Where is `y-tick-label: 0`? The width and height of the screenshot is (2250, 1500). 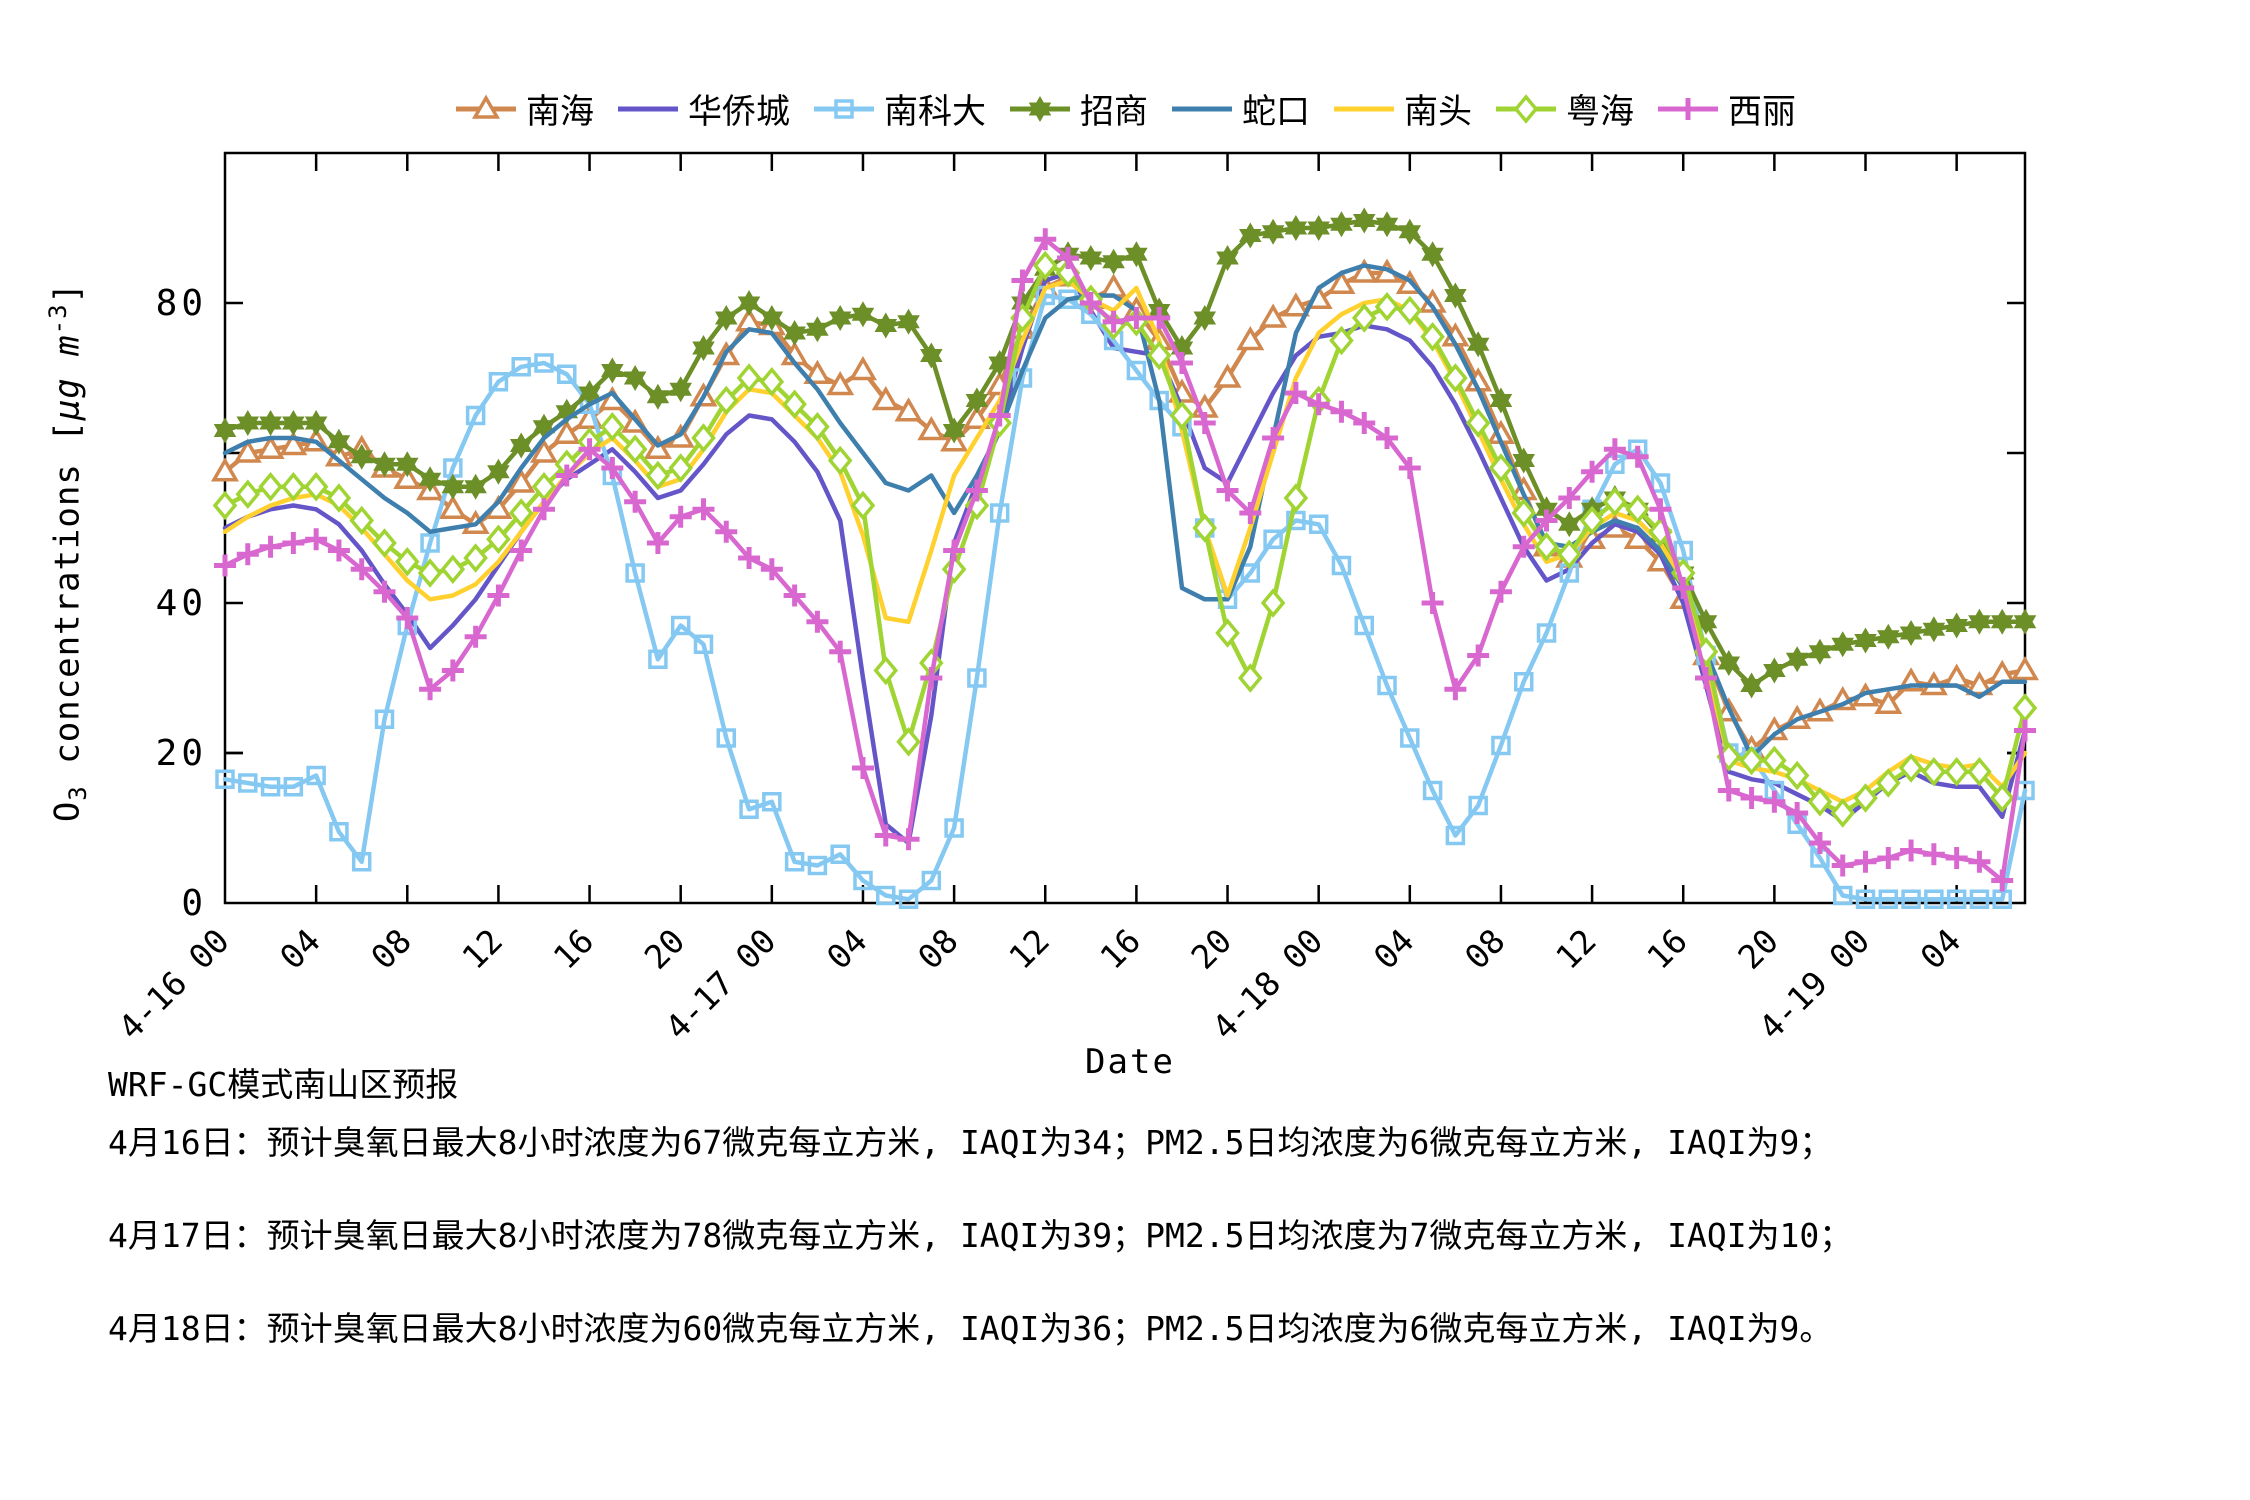
y-tick-label: 0 is located at coordinates (194, 903).